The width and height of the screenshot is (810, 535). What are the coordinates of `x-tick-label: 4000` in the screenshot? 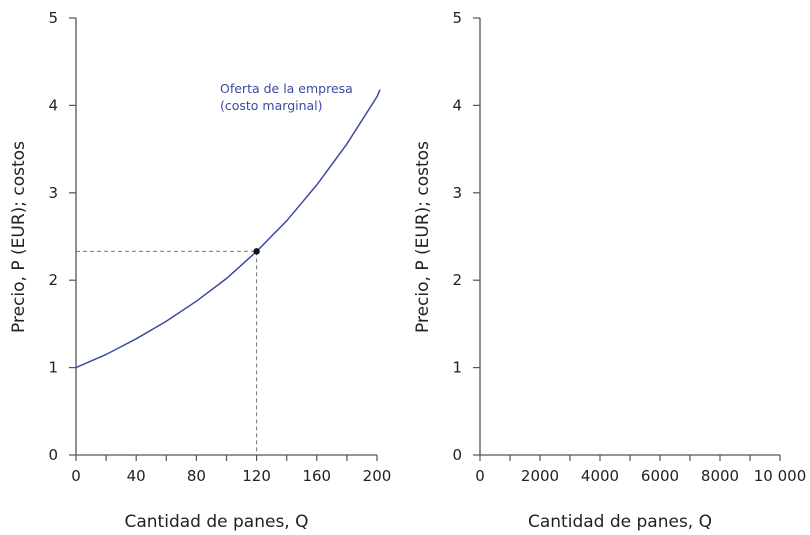 It's located at (600, 476).